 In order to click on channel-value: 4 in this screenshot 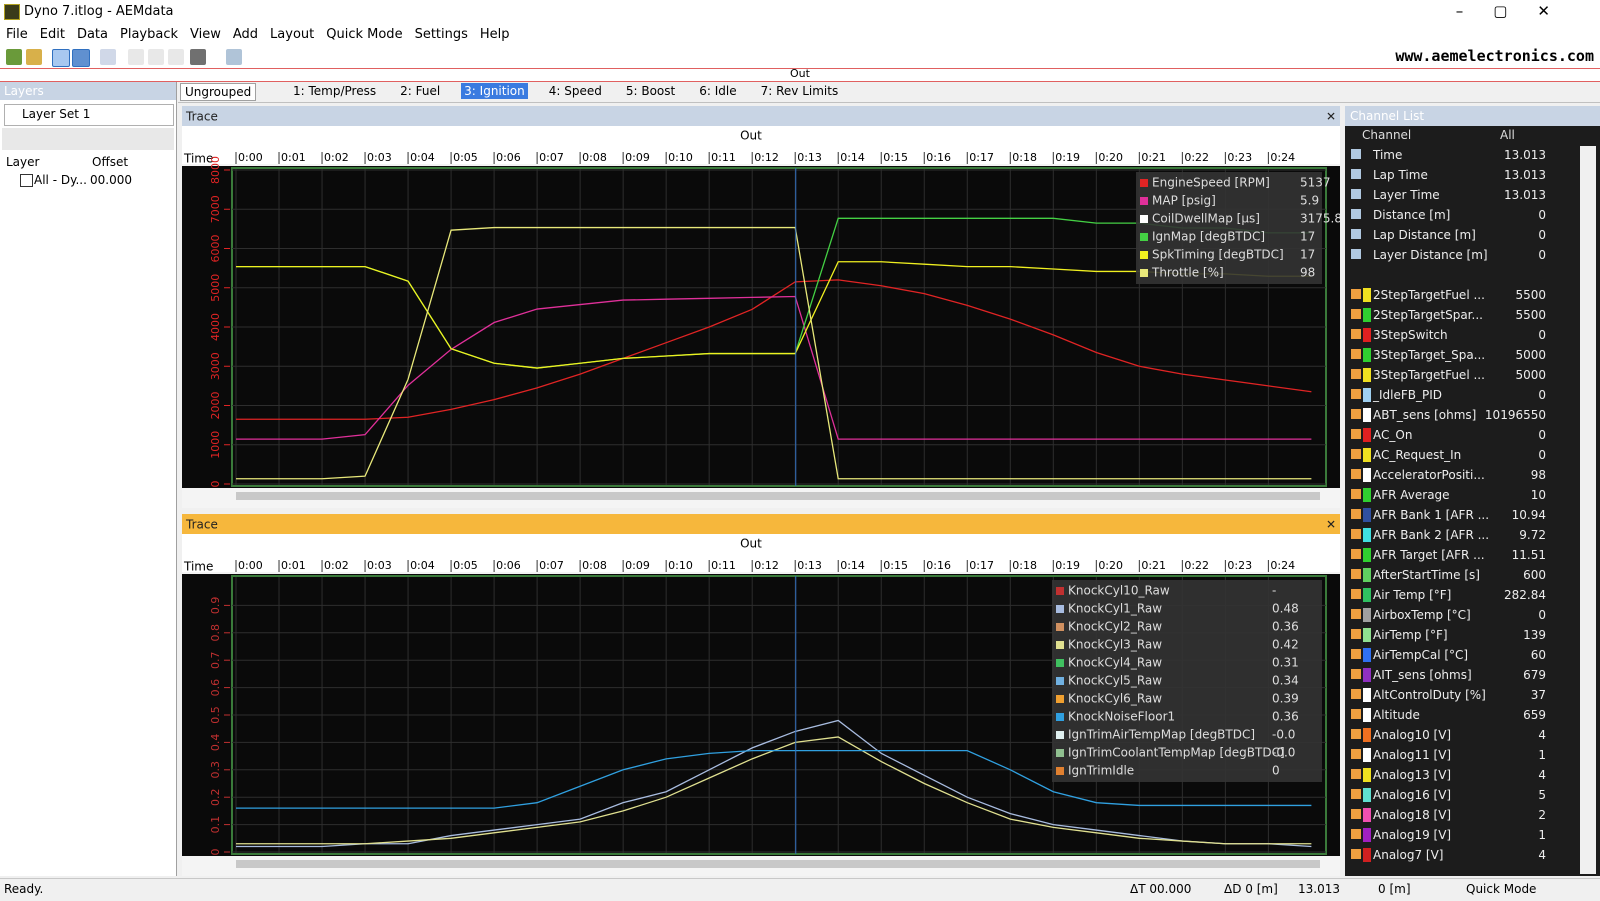, I will do `click(1542, 855)`.